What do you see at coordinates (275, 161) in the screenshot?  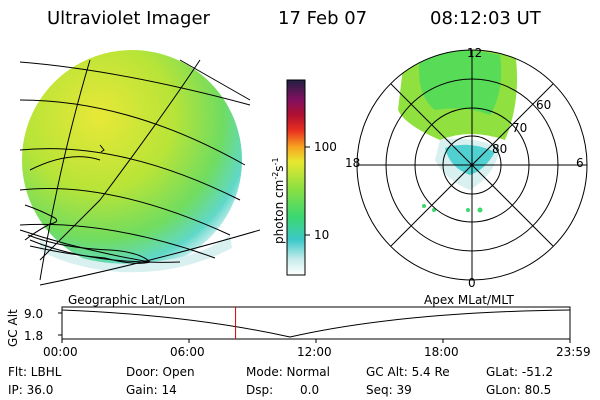 I see `colorbar-unit-exp2: -1` at bounding box center [275, 161].